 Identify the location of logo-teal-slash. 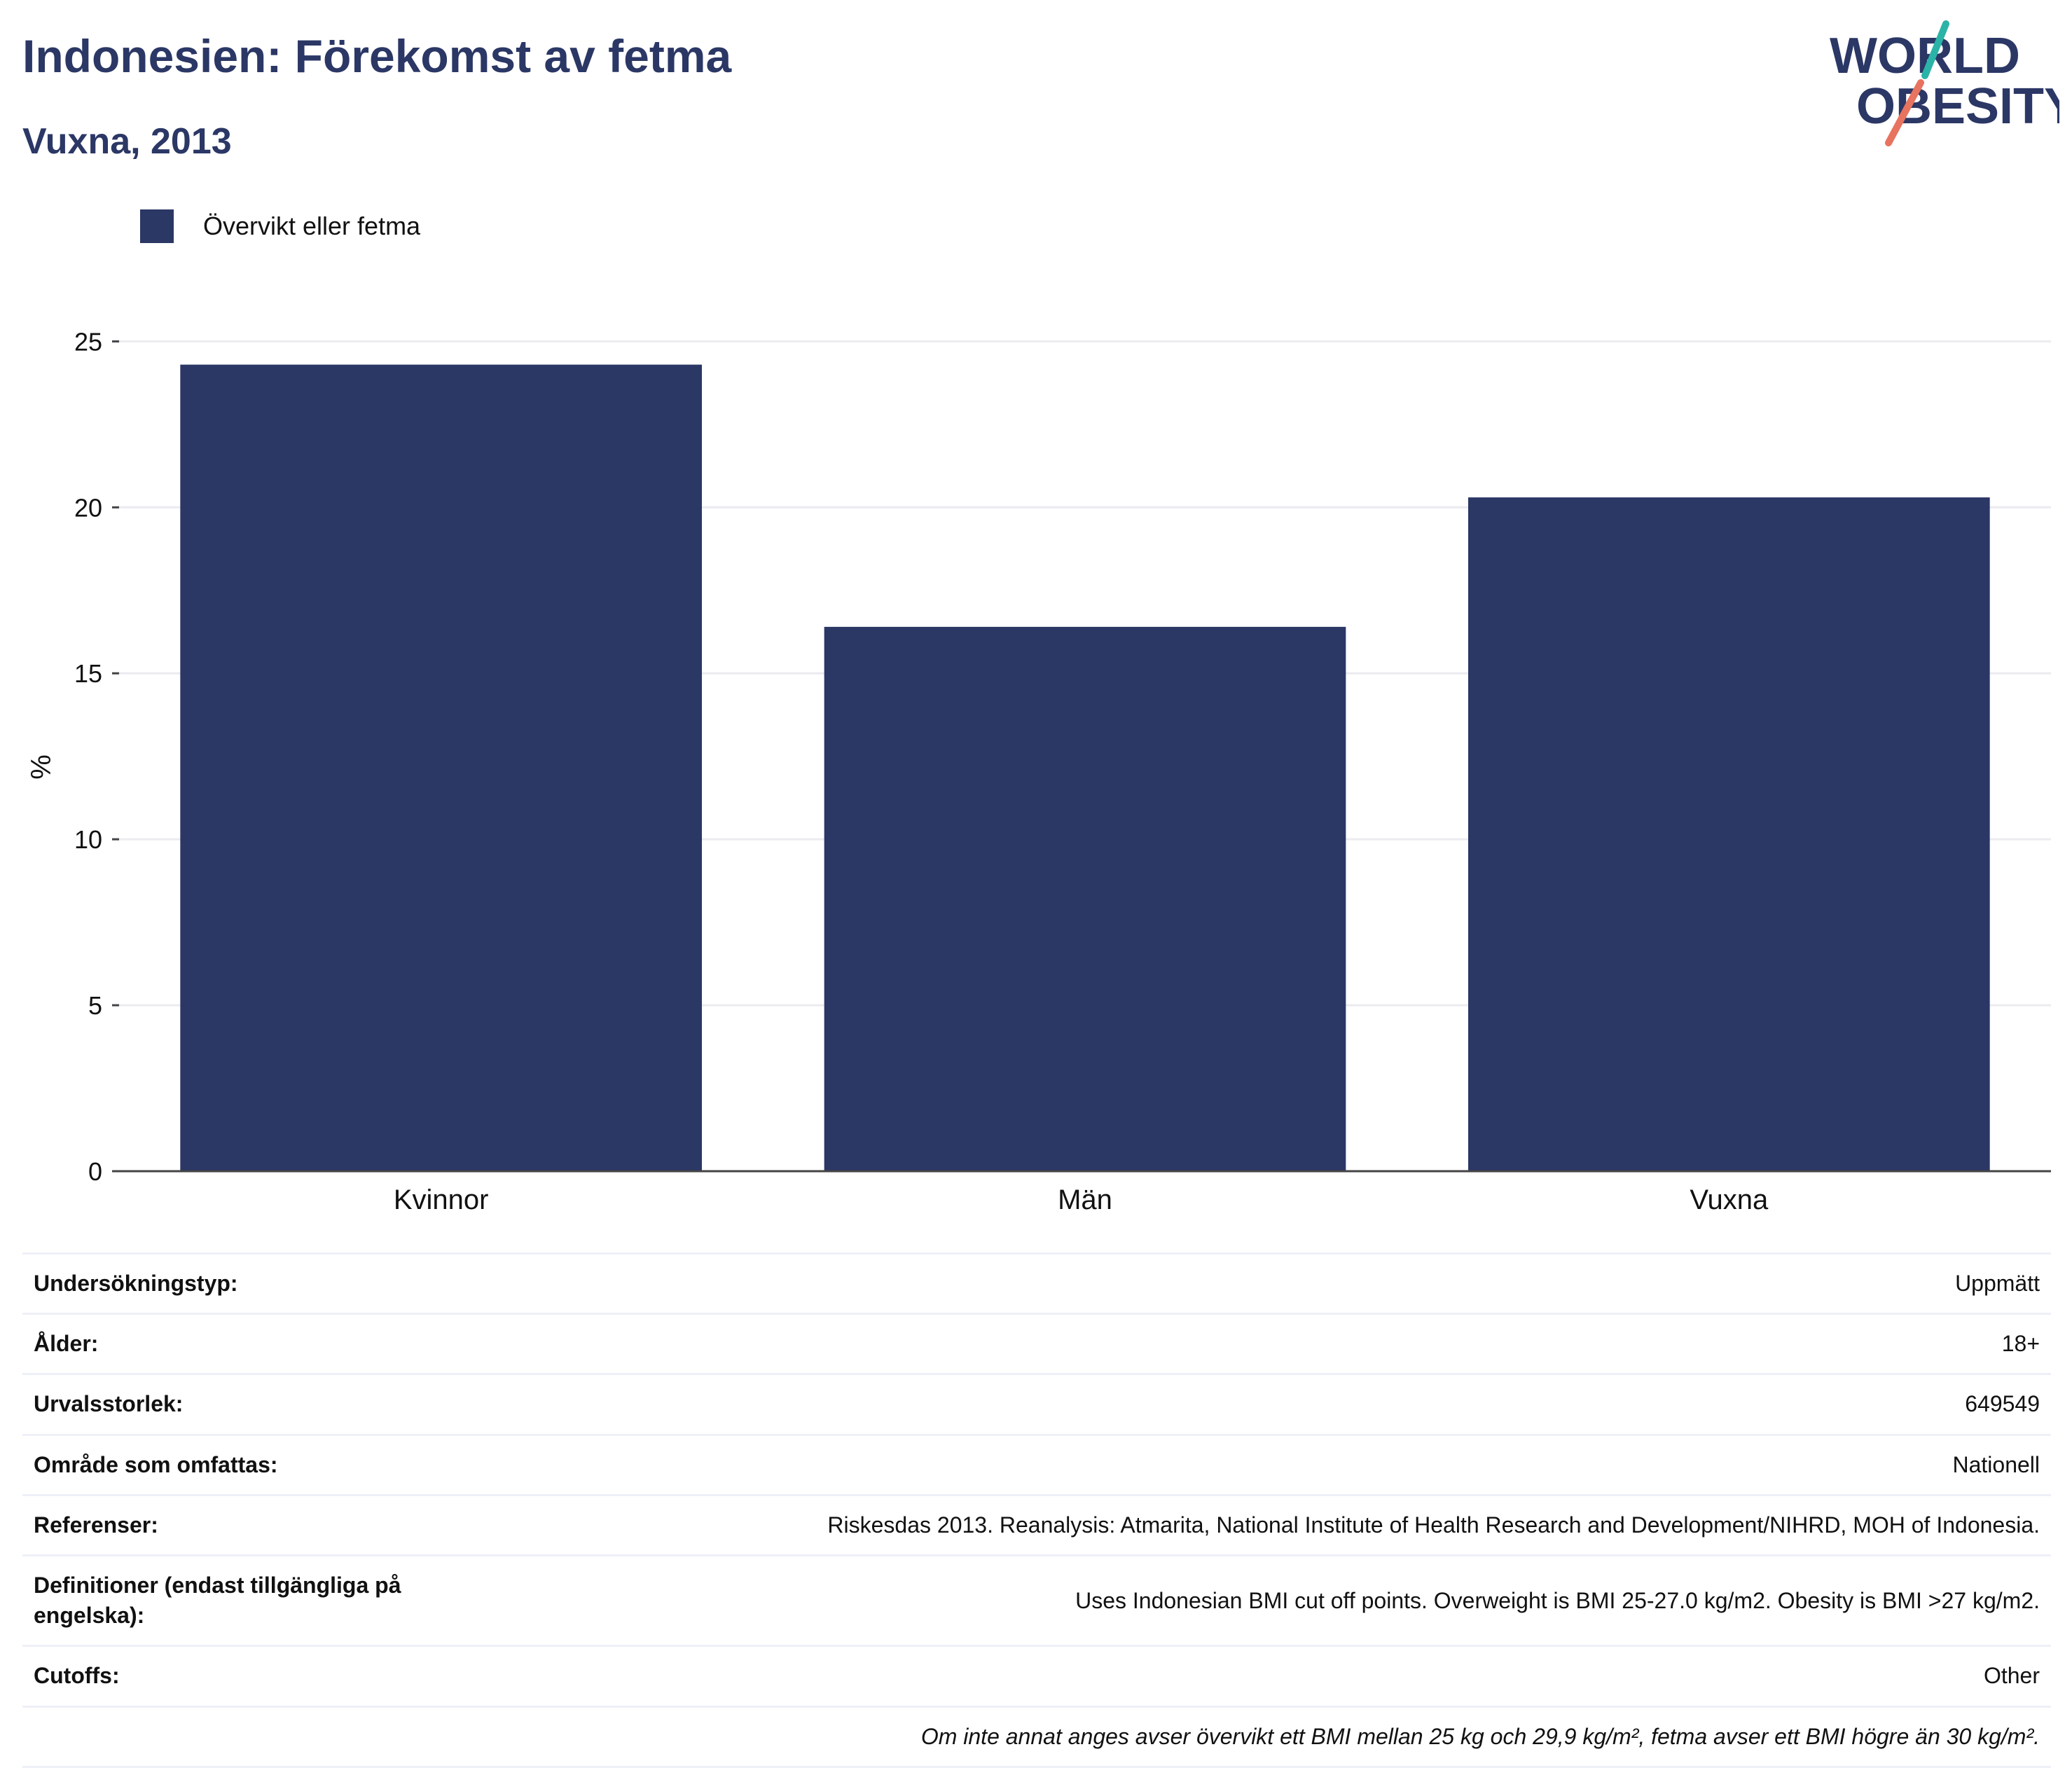
(1935, 49).